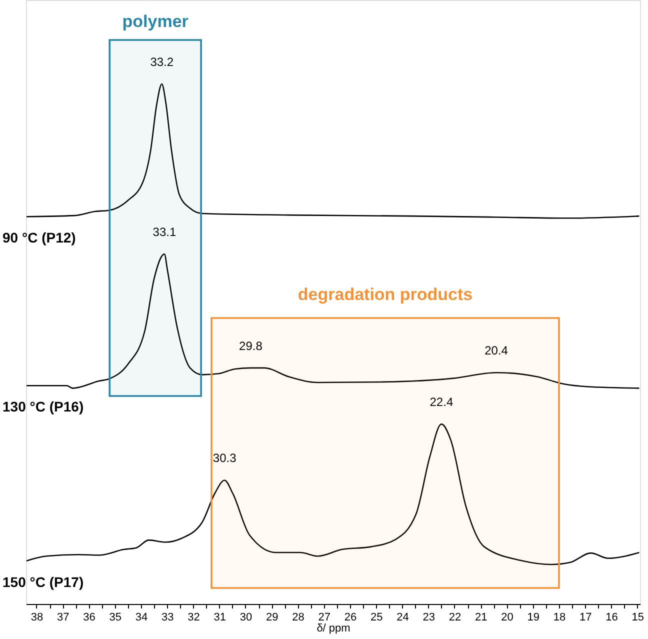 Image resolution: width=648 pixels, height=639 pixels. I want to click on x-tick-label: 34, so click(141, 618).